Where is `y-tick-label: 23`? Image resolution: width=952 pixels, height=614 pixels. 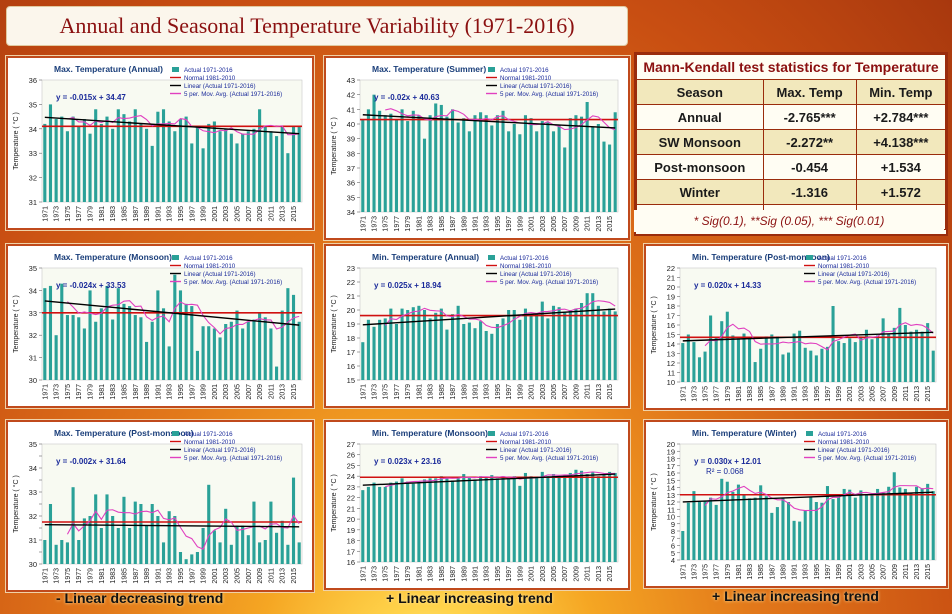 y-tick-label: 23 is located at coordinates (351, 487).